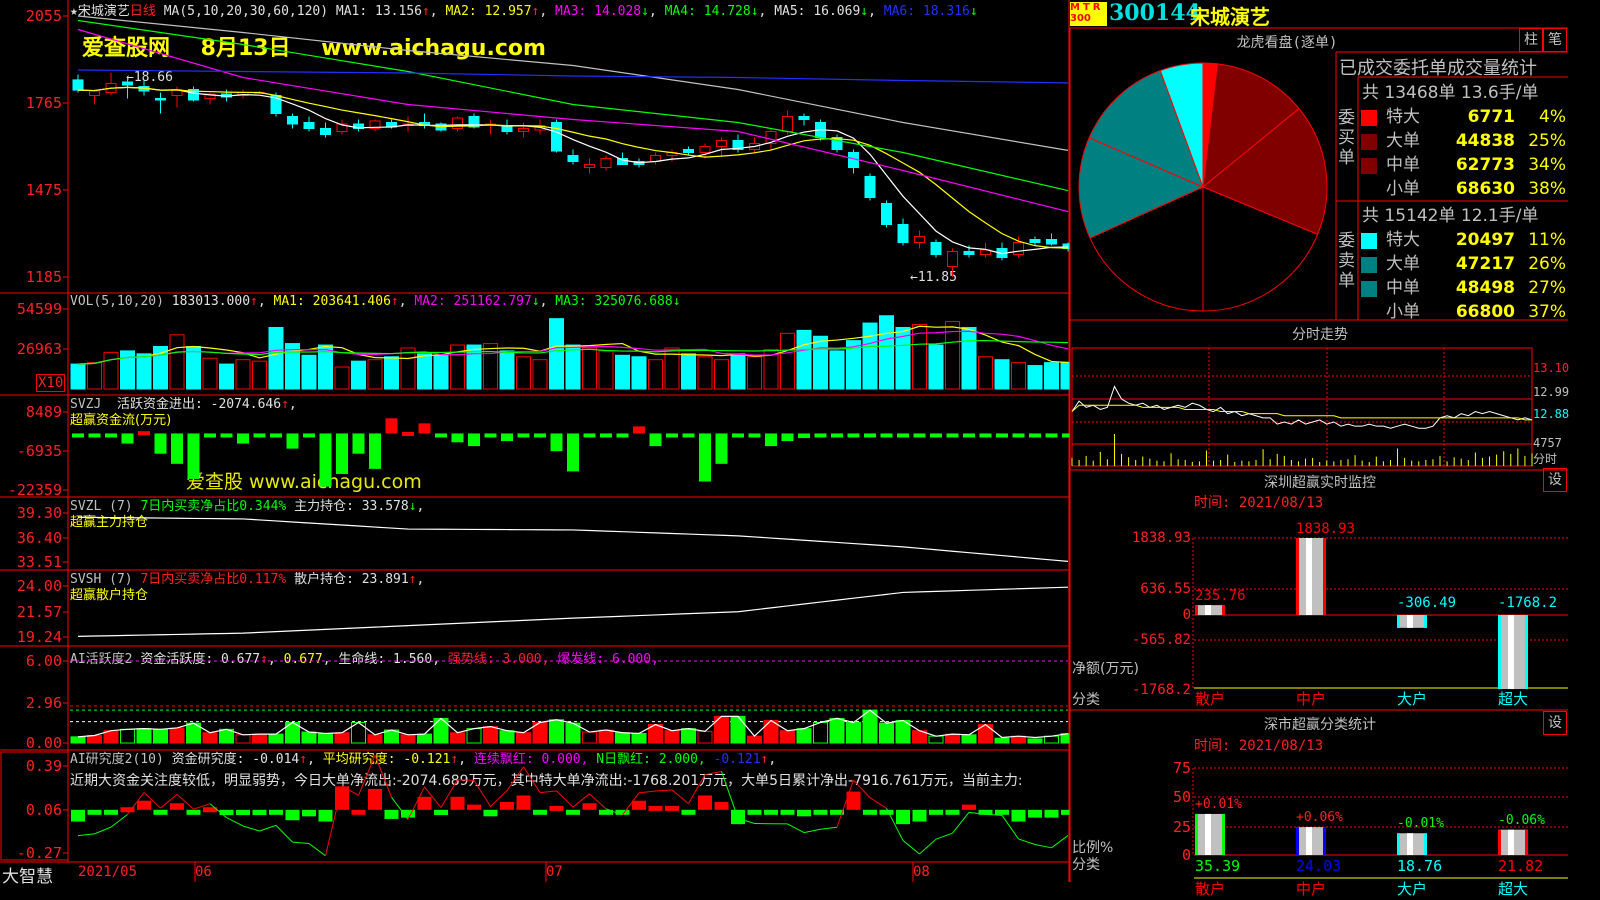 This screenshot has height=900, width=1600. What do you see at coordinates (1547, 443) in the screenshot?
I see `intraday-vol-label: 4757` at bounding box center [1547, 443].